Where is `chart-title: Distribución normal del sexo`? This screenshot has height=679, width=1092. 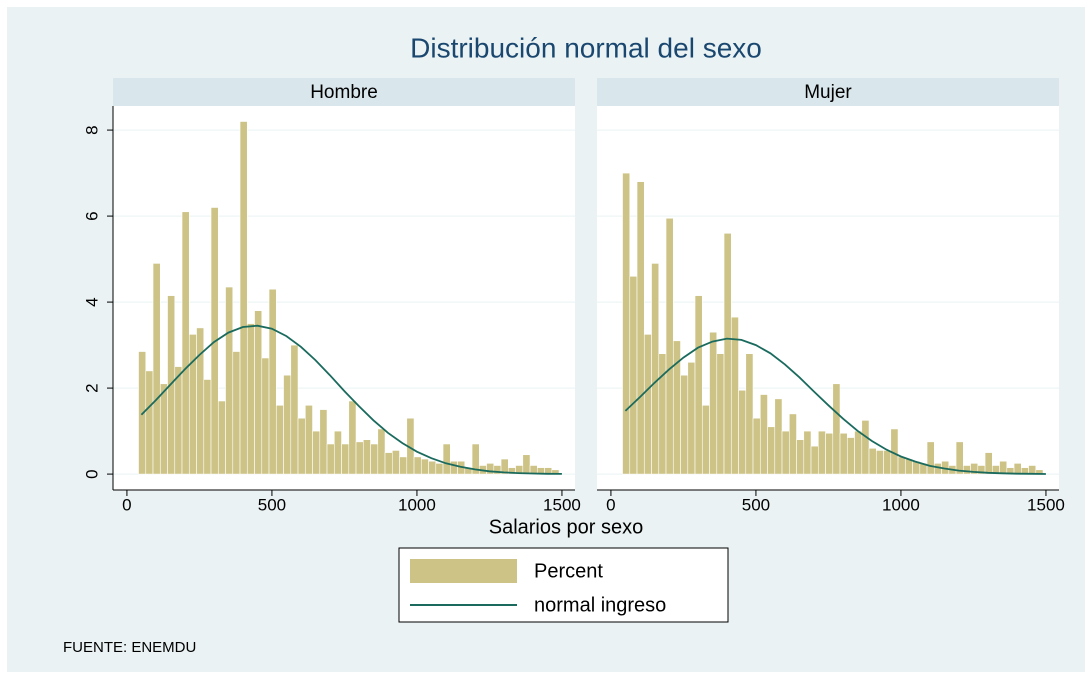
chart-title: Distribución normal del sexo is located at coordinates (586, 47).